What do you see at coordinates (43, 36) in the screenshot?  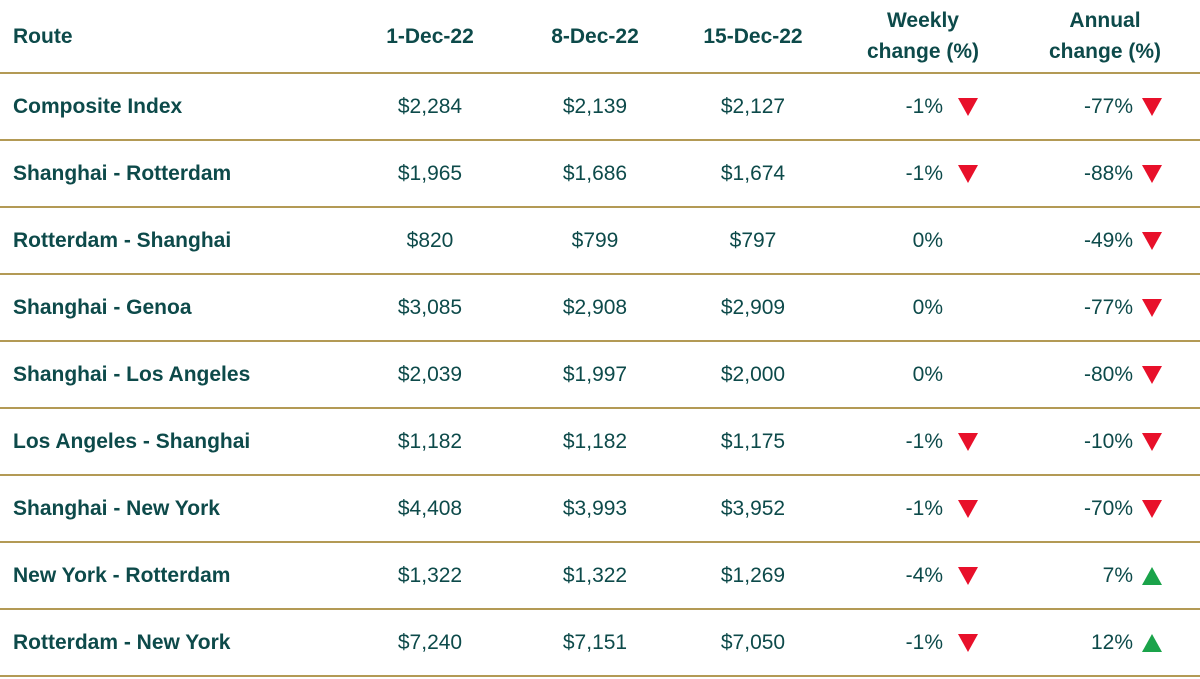 I see `header-route: Route` at bounding box center [43, 36].